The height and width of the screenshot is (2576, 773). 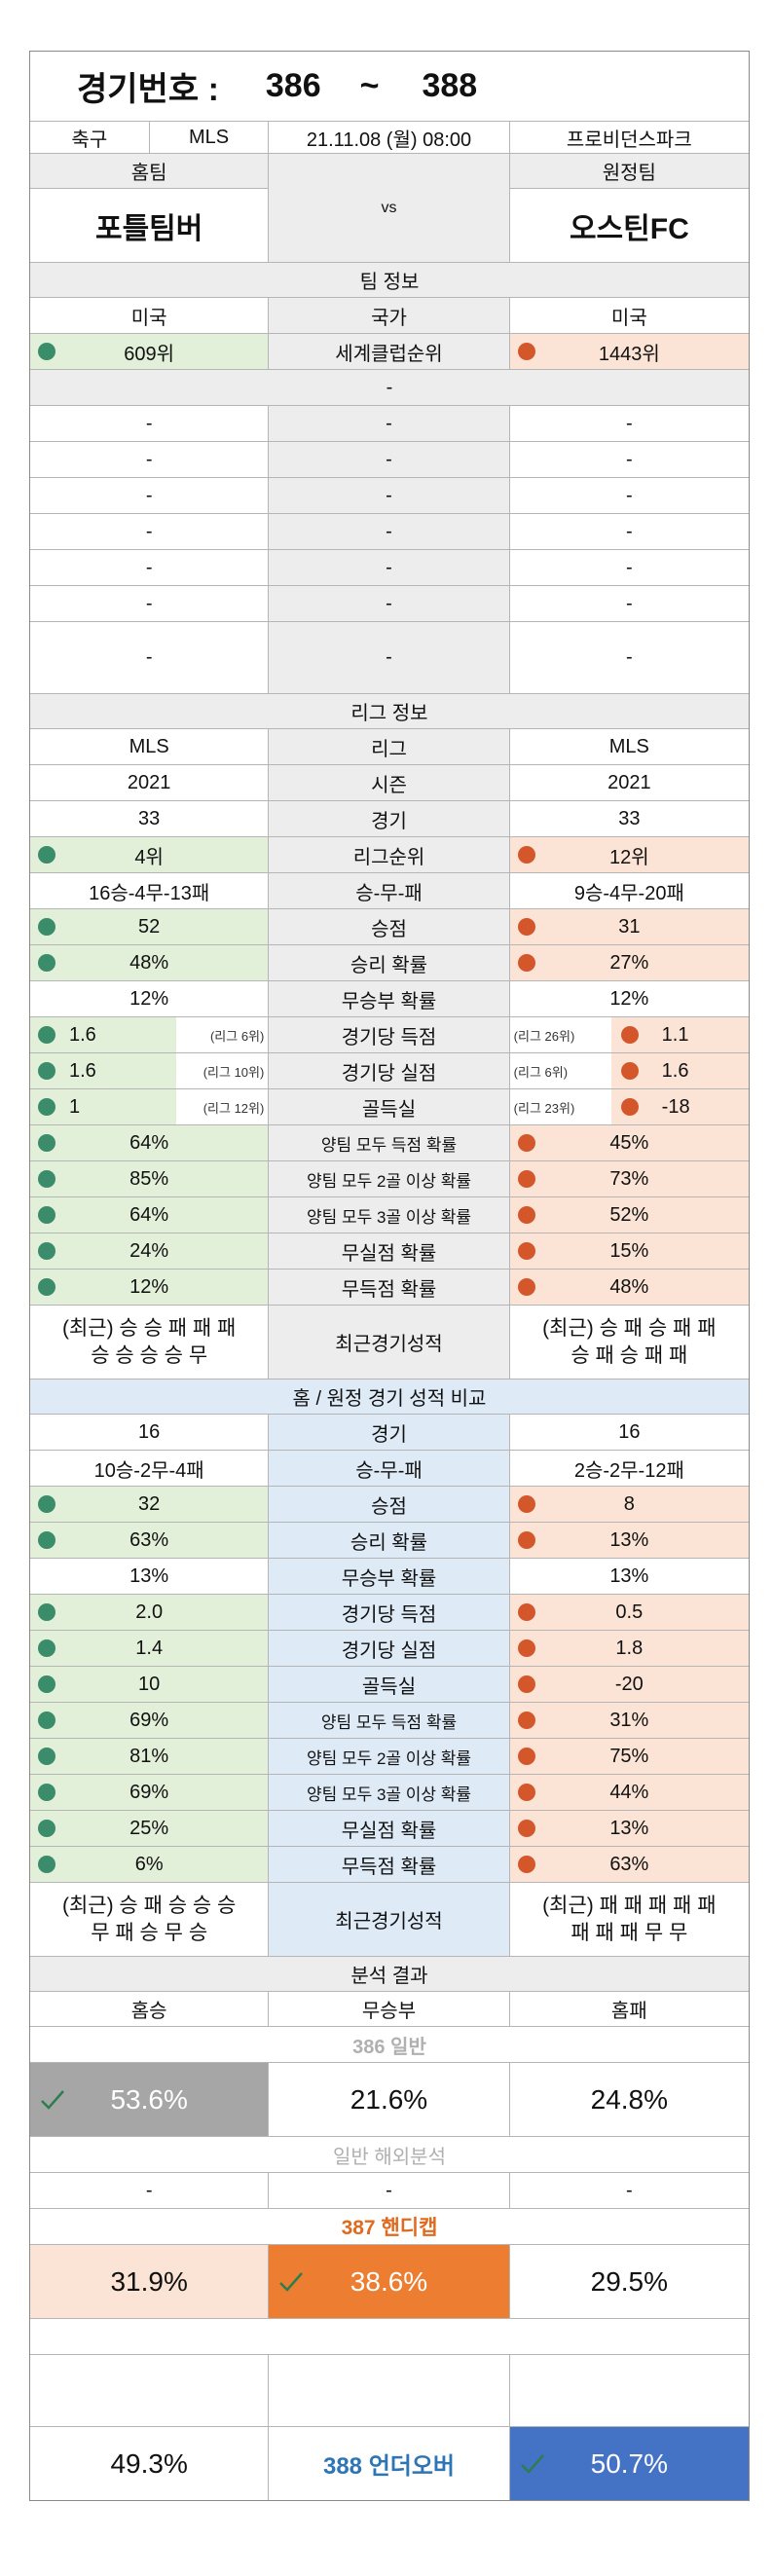 I want to click on ha-stat-label: 양팀 모두 3골 이상 확률, so click(x=389, y=1792).